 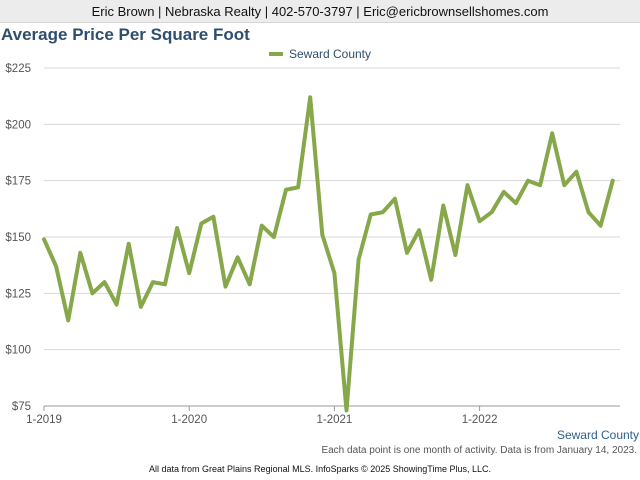 What do you see at coordinates (18, 125) in the screenshot?
I see `y-tick-label: $200` at bounding box center [18, 125].